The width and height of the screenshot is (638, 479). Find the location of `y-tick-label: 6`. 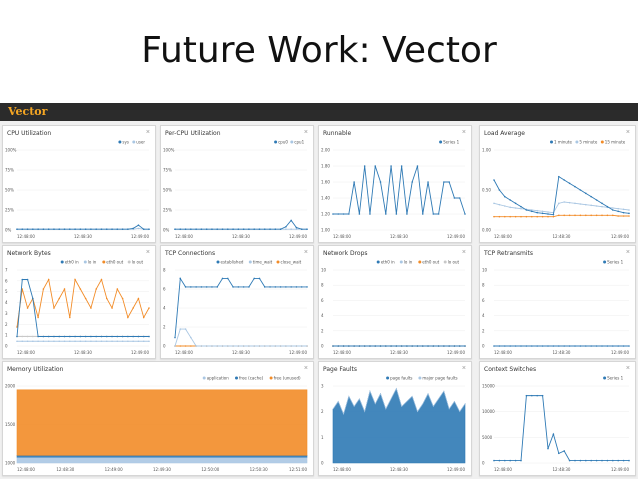

y-tick-label: 6 is located at coordinates (6, 280).